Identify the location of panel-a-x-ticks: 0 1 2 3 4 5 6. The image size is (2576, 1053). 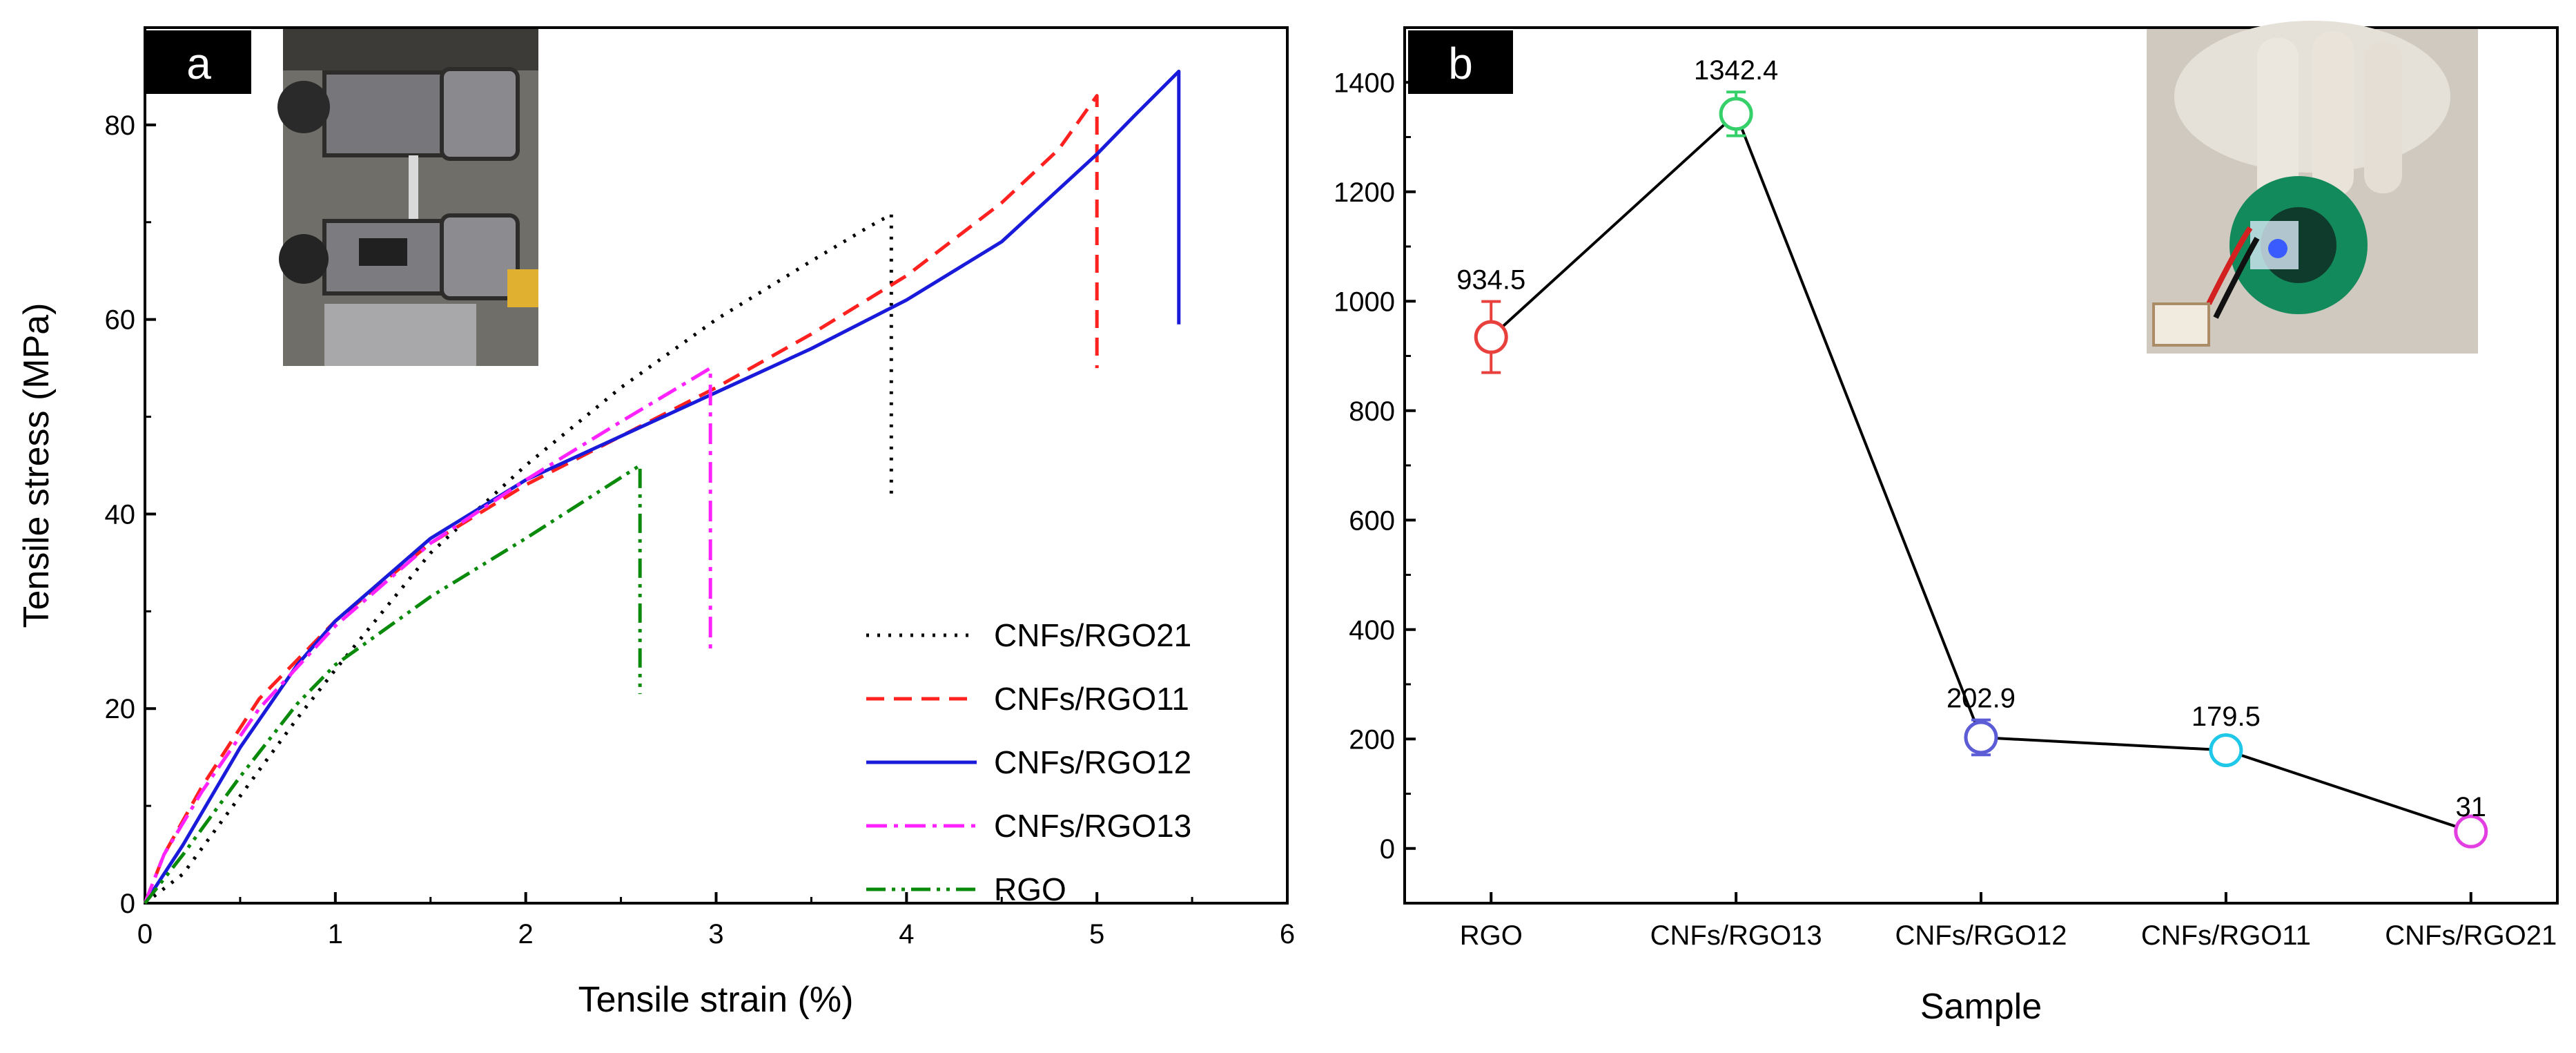
(716, 921).